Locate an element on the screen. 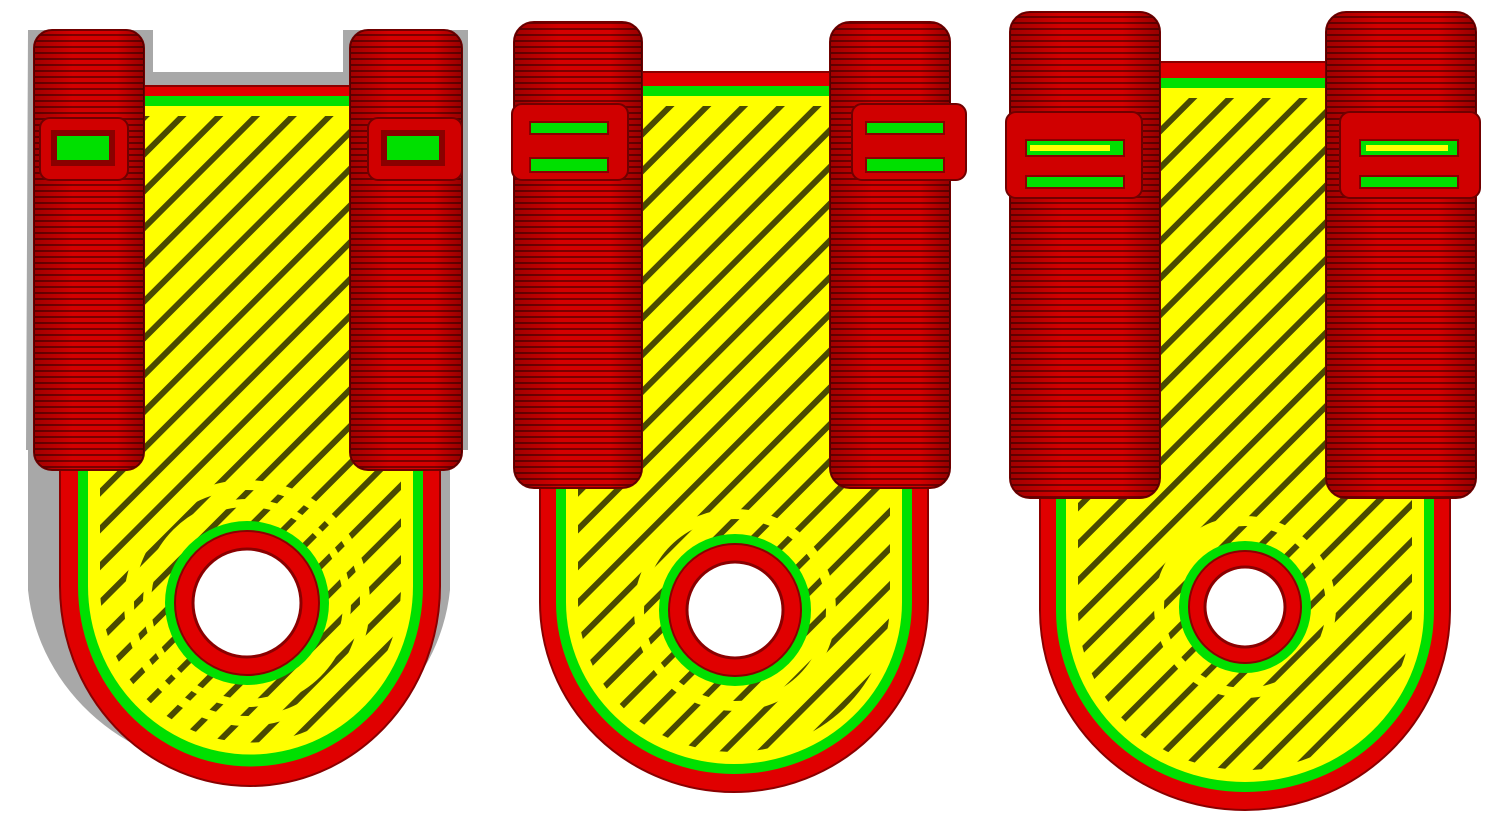 The height and width of the screenshot is (820, 1504). part-2-right-slot-top is located at coordinates (905, 128).